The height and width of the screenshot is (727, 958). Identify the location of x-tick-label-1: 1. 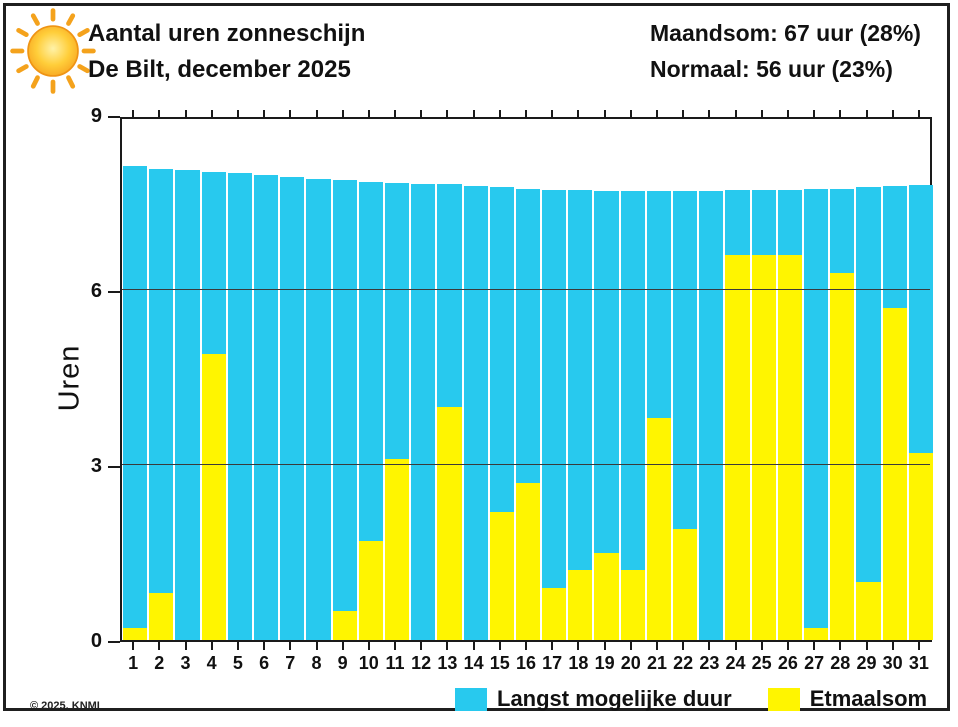
(133, 663).